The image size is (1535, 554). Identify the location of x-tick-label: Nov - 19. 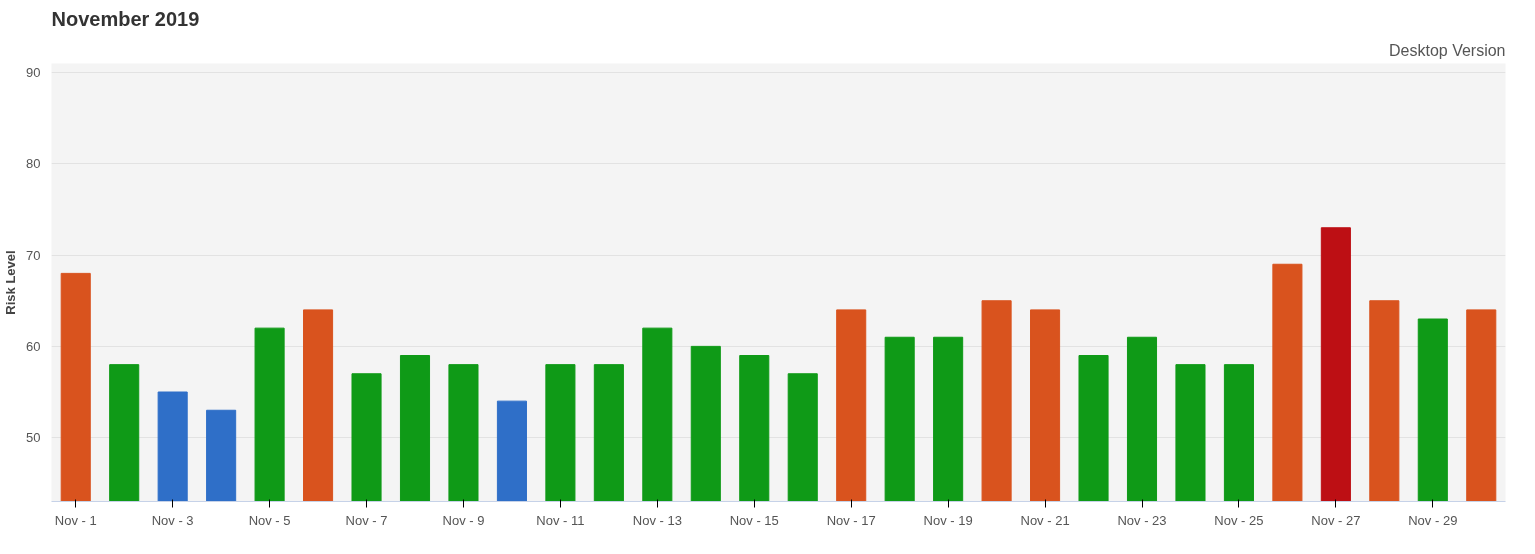
(948, 520).